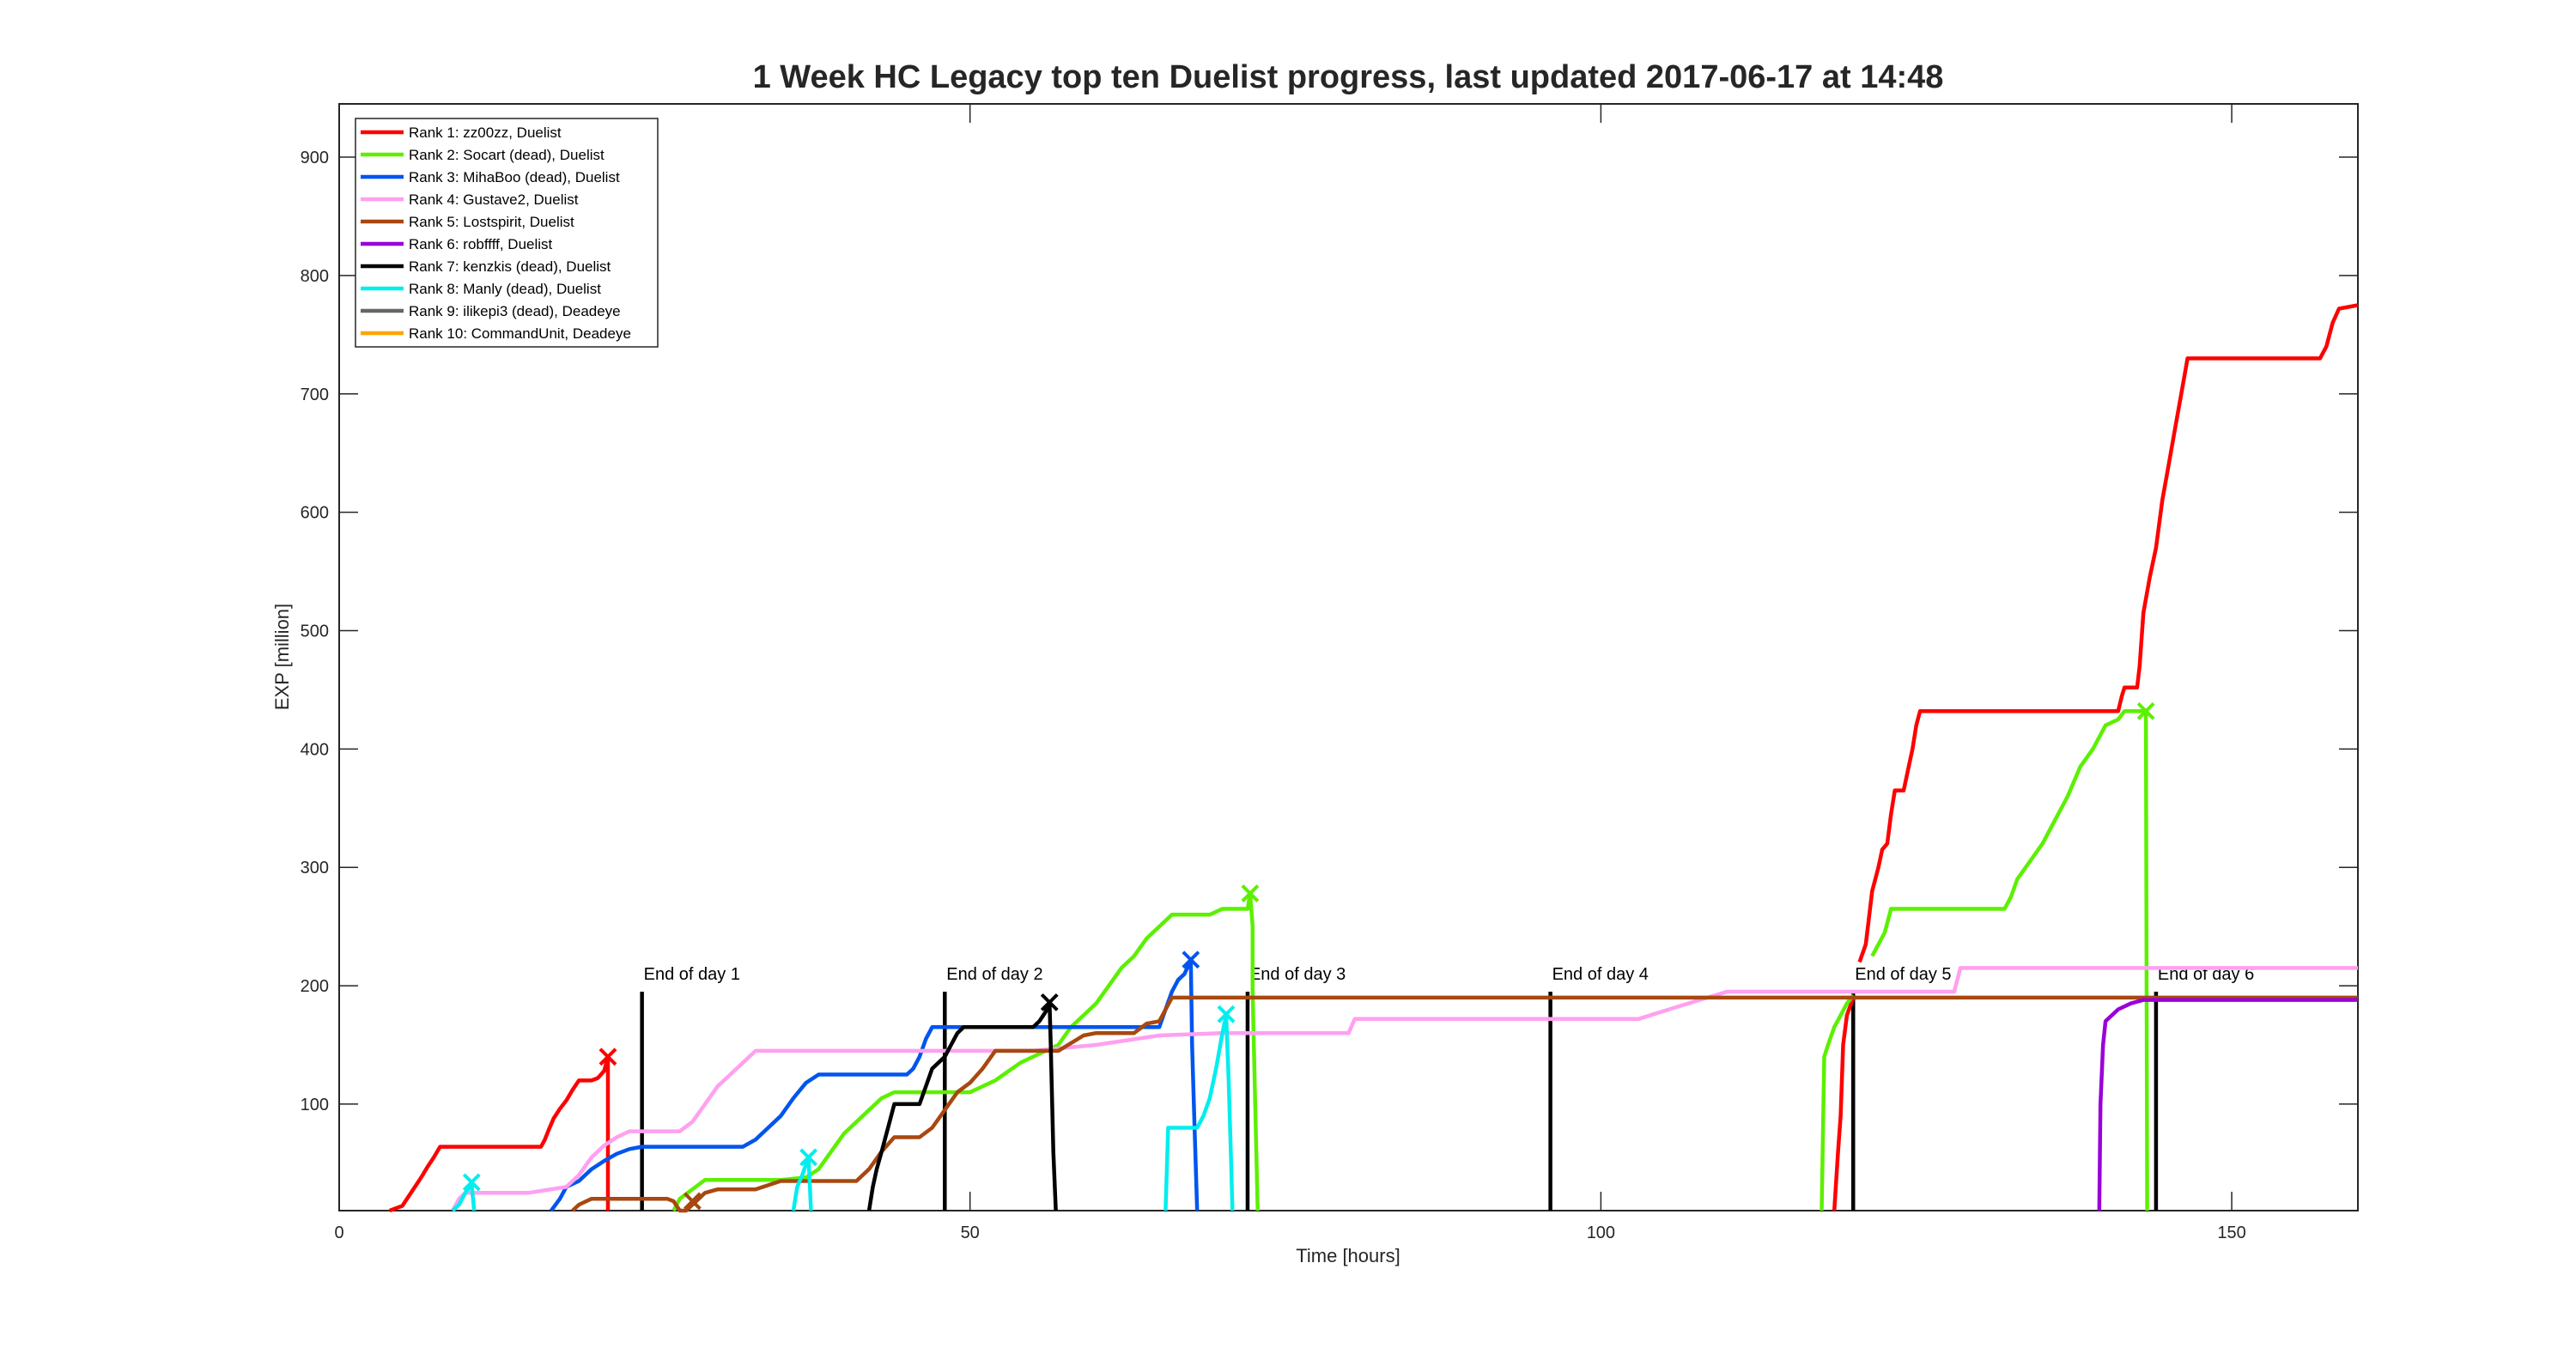  What do you see at coordinates (692, 975) in the screenshot?
I see `day-marker-label: End of day 1` at bounding box center [692, 975].